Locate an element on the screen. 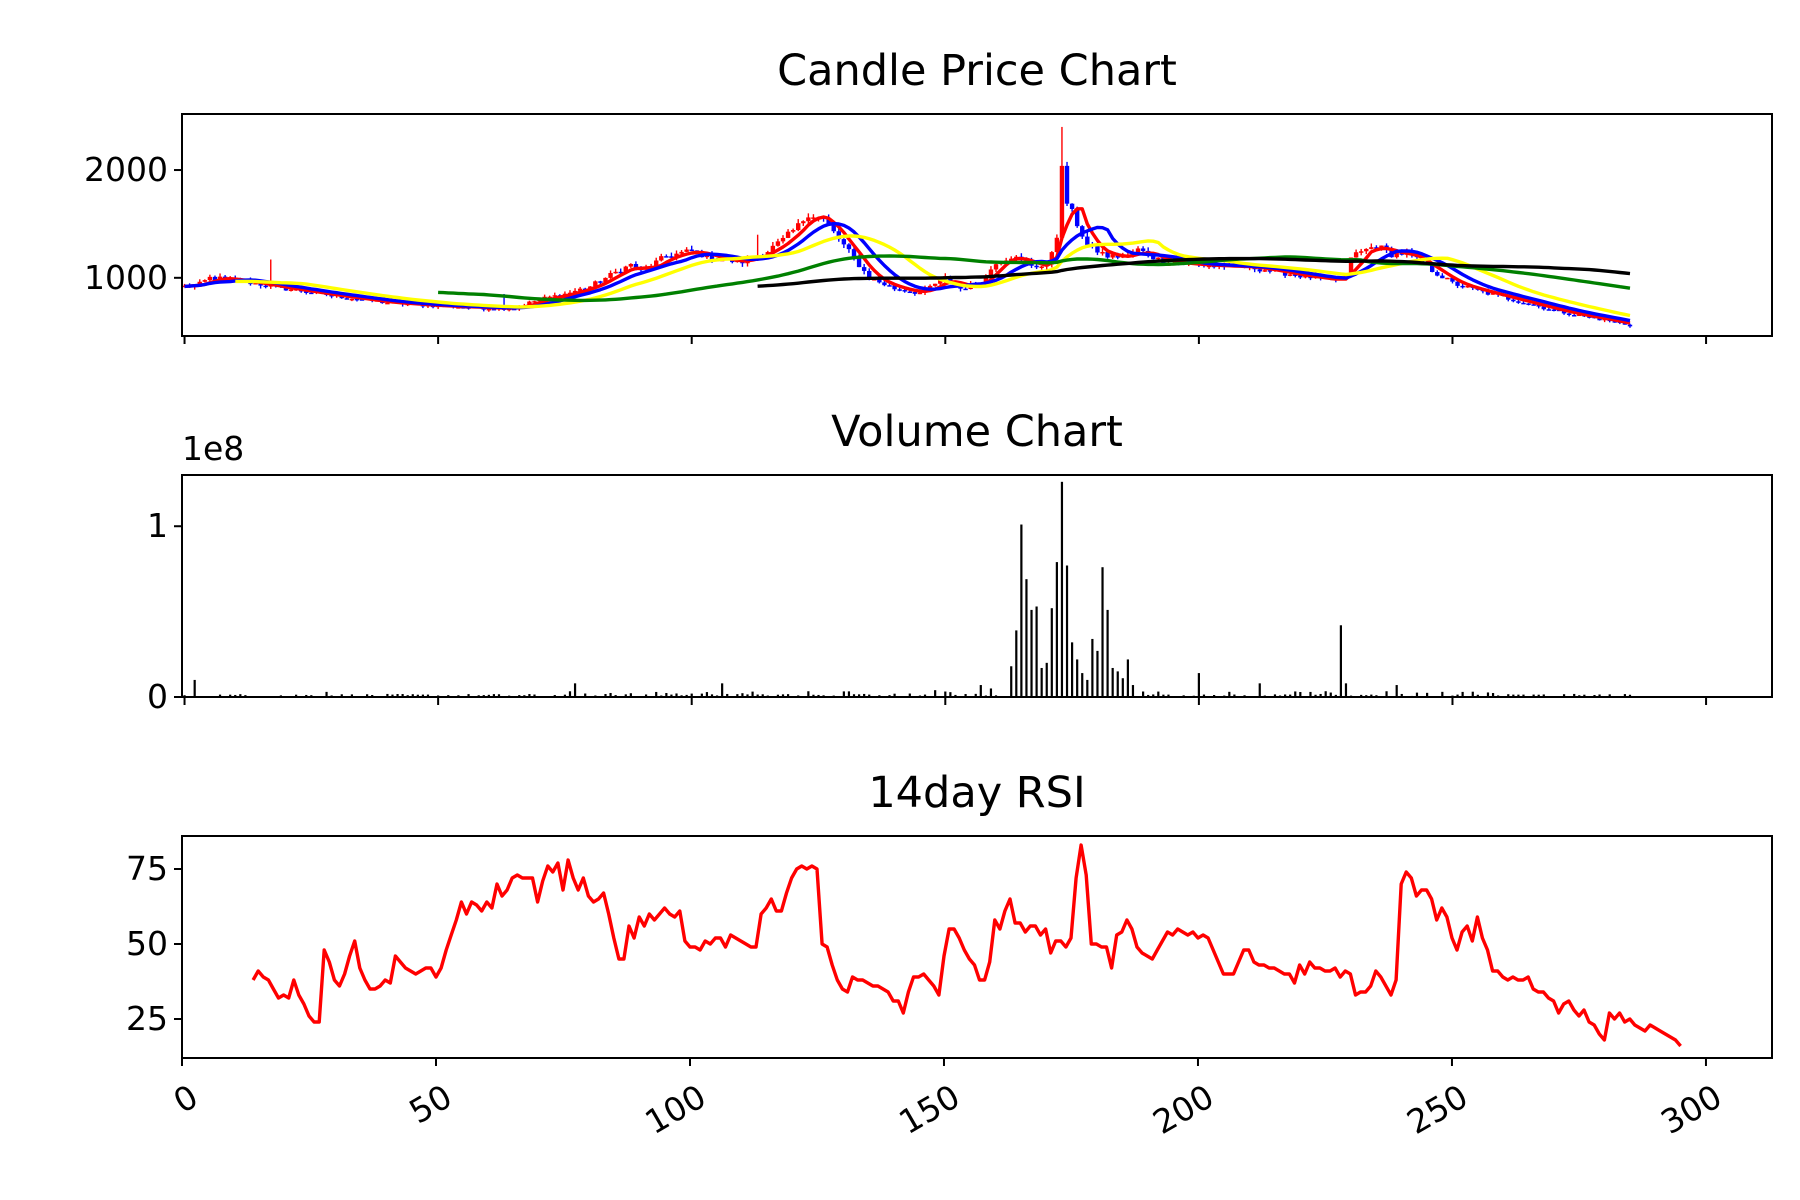 This screenshot has width=1800, height=1200. volume-y-axis: 01 is located at coordinates (164, 611).